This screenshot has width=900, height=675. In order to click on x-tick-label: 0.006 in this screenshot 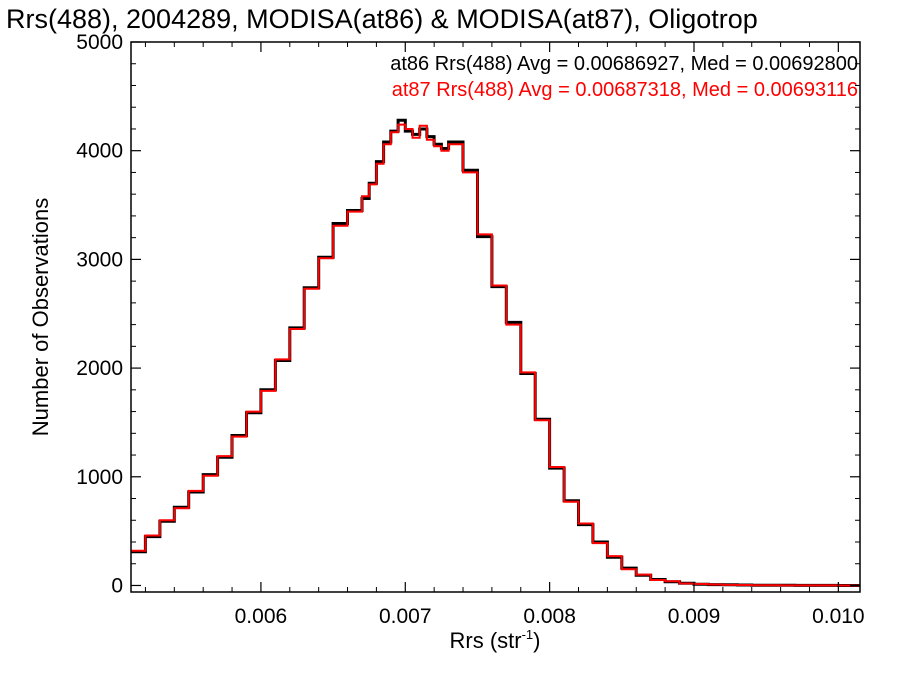, I will do `click(261, 616)`.